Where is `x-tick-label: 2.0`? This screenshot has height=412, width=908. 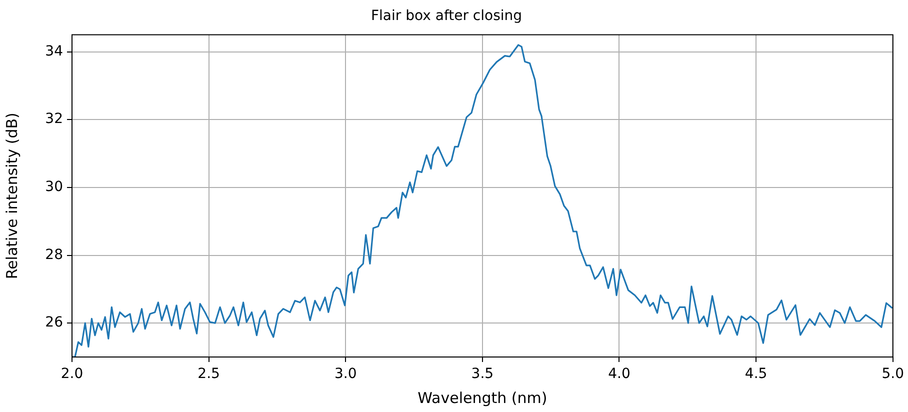
x-tick-label: 2.0 is located at coordinates (72, 374).